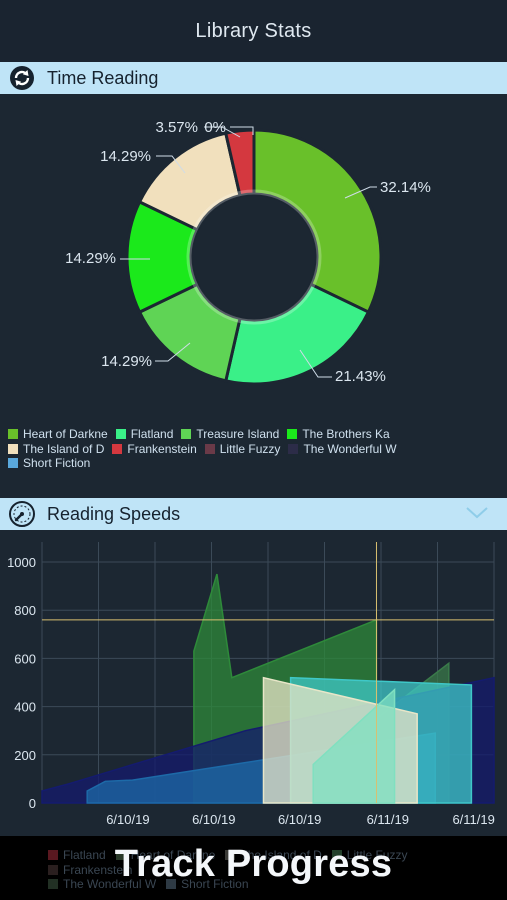  What do you see at coordinates (25, 610) in the screenshot?
I see `y-tick-label: 800` at bounding box center [25, 610].